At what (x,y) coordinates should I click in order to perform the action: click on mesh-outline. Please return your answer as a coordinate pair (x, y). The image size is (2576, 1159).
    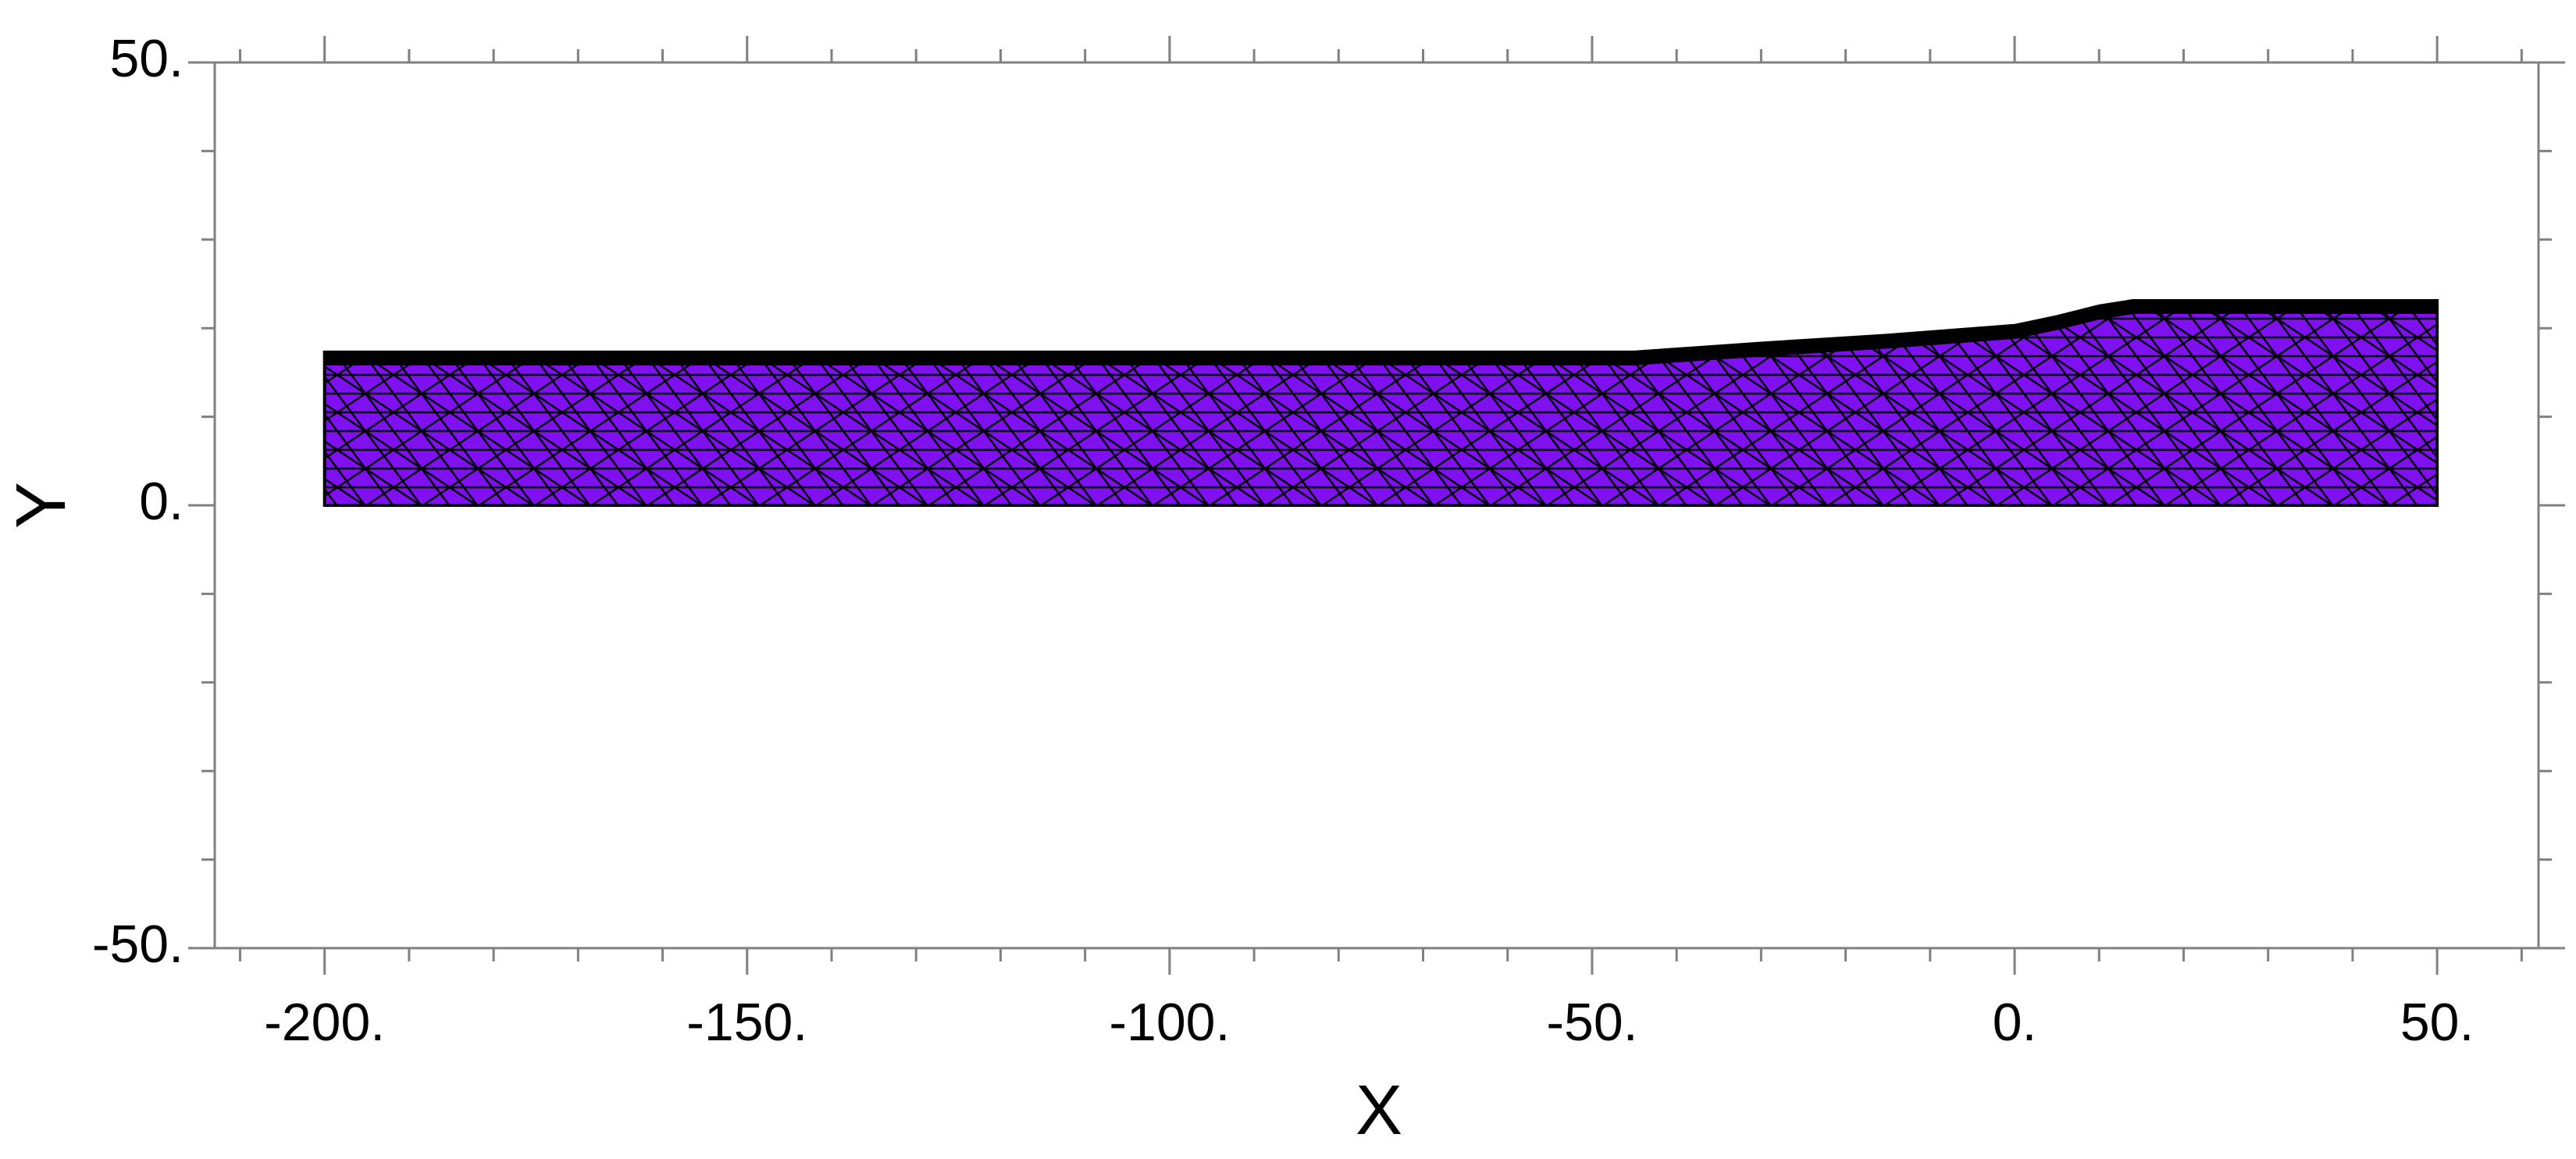
    Looking at the image, I should click on (1380, 403).